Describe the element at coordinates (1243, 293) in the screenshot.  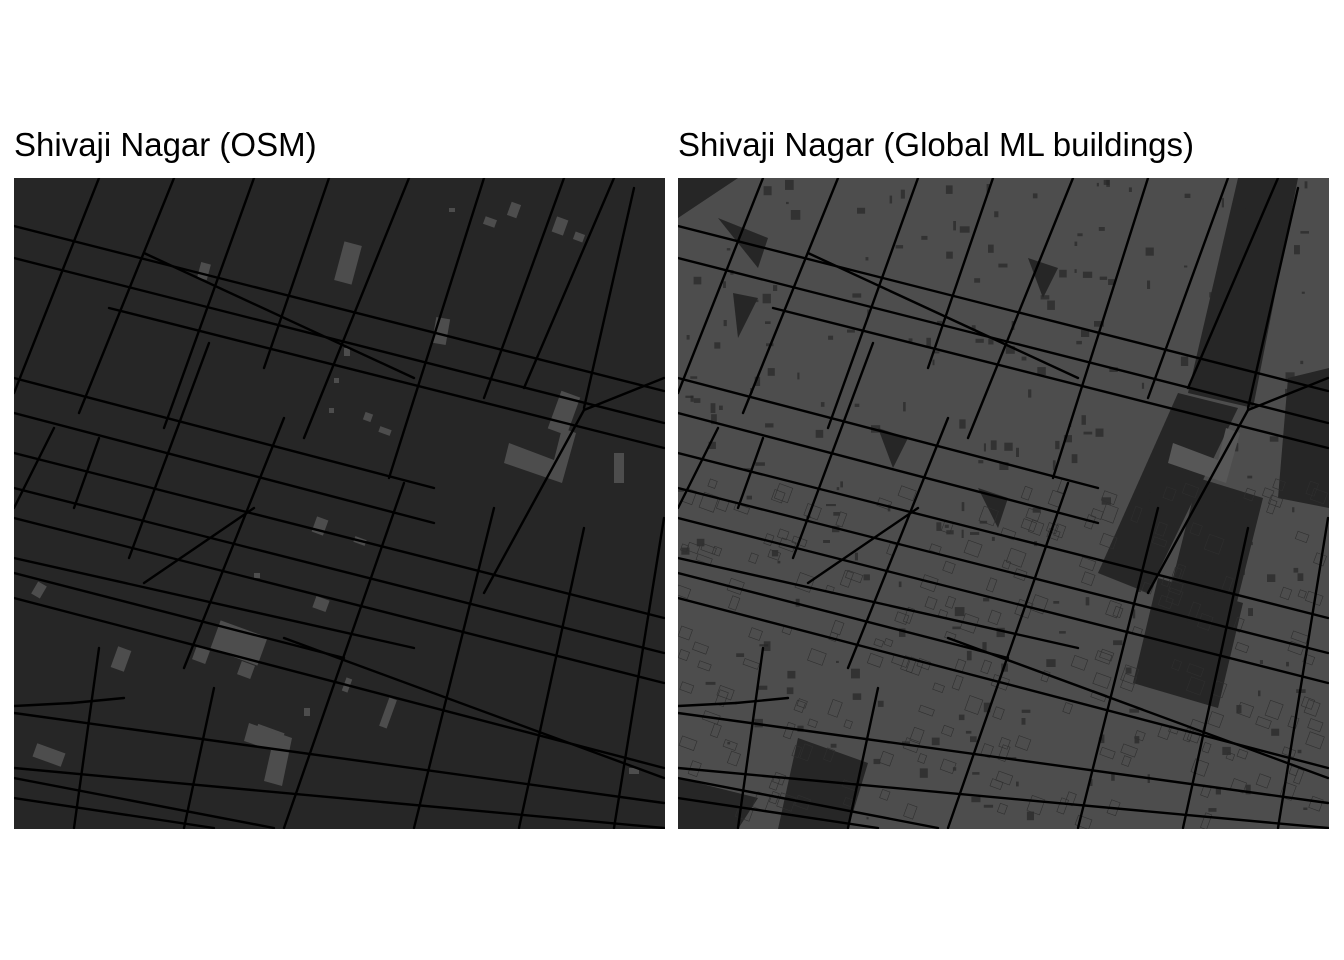
I see `open-space` at that location.